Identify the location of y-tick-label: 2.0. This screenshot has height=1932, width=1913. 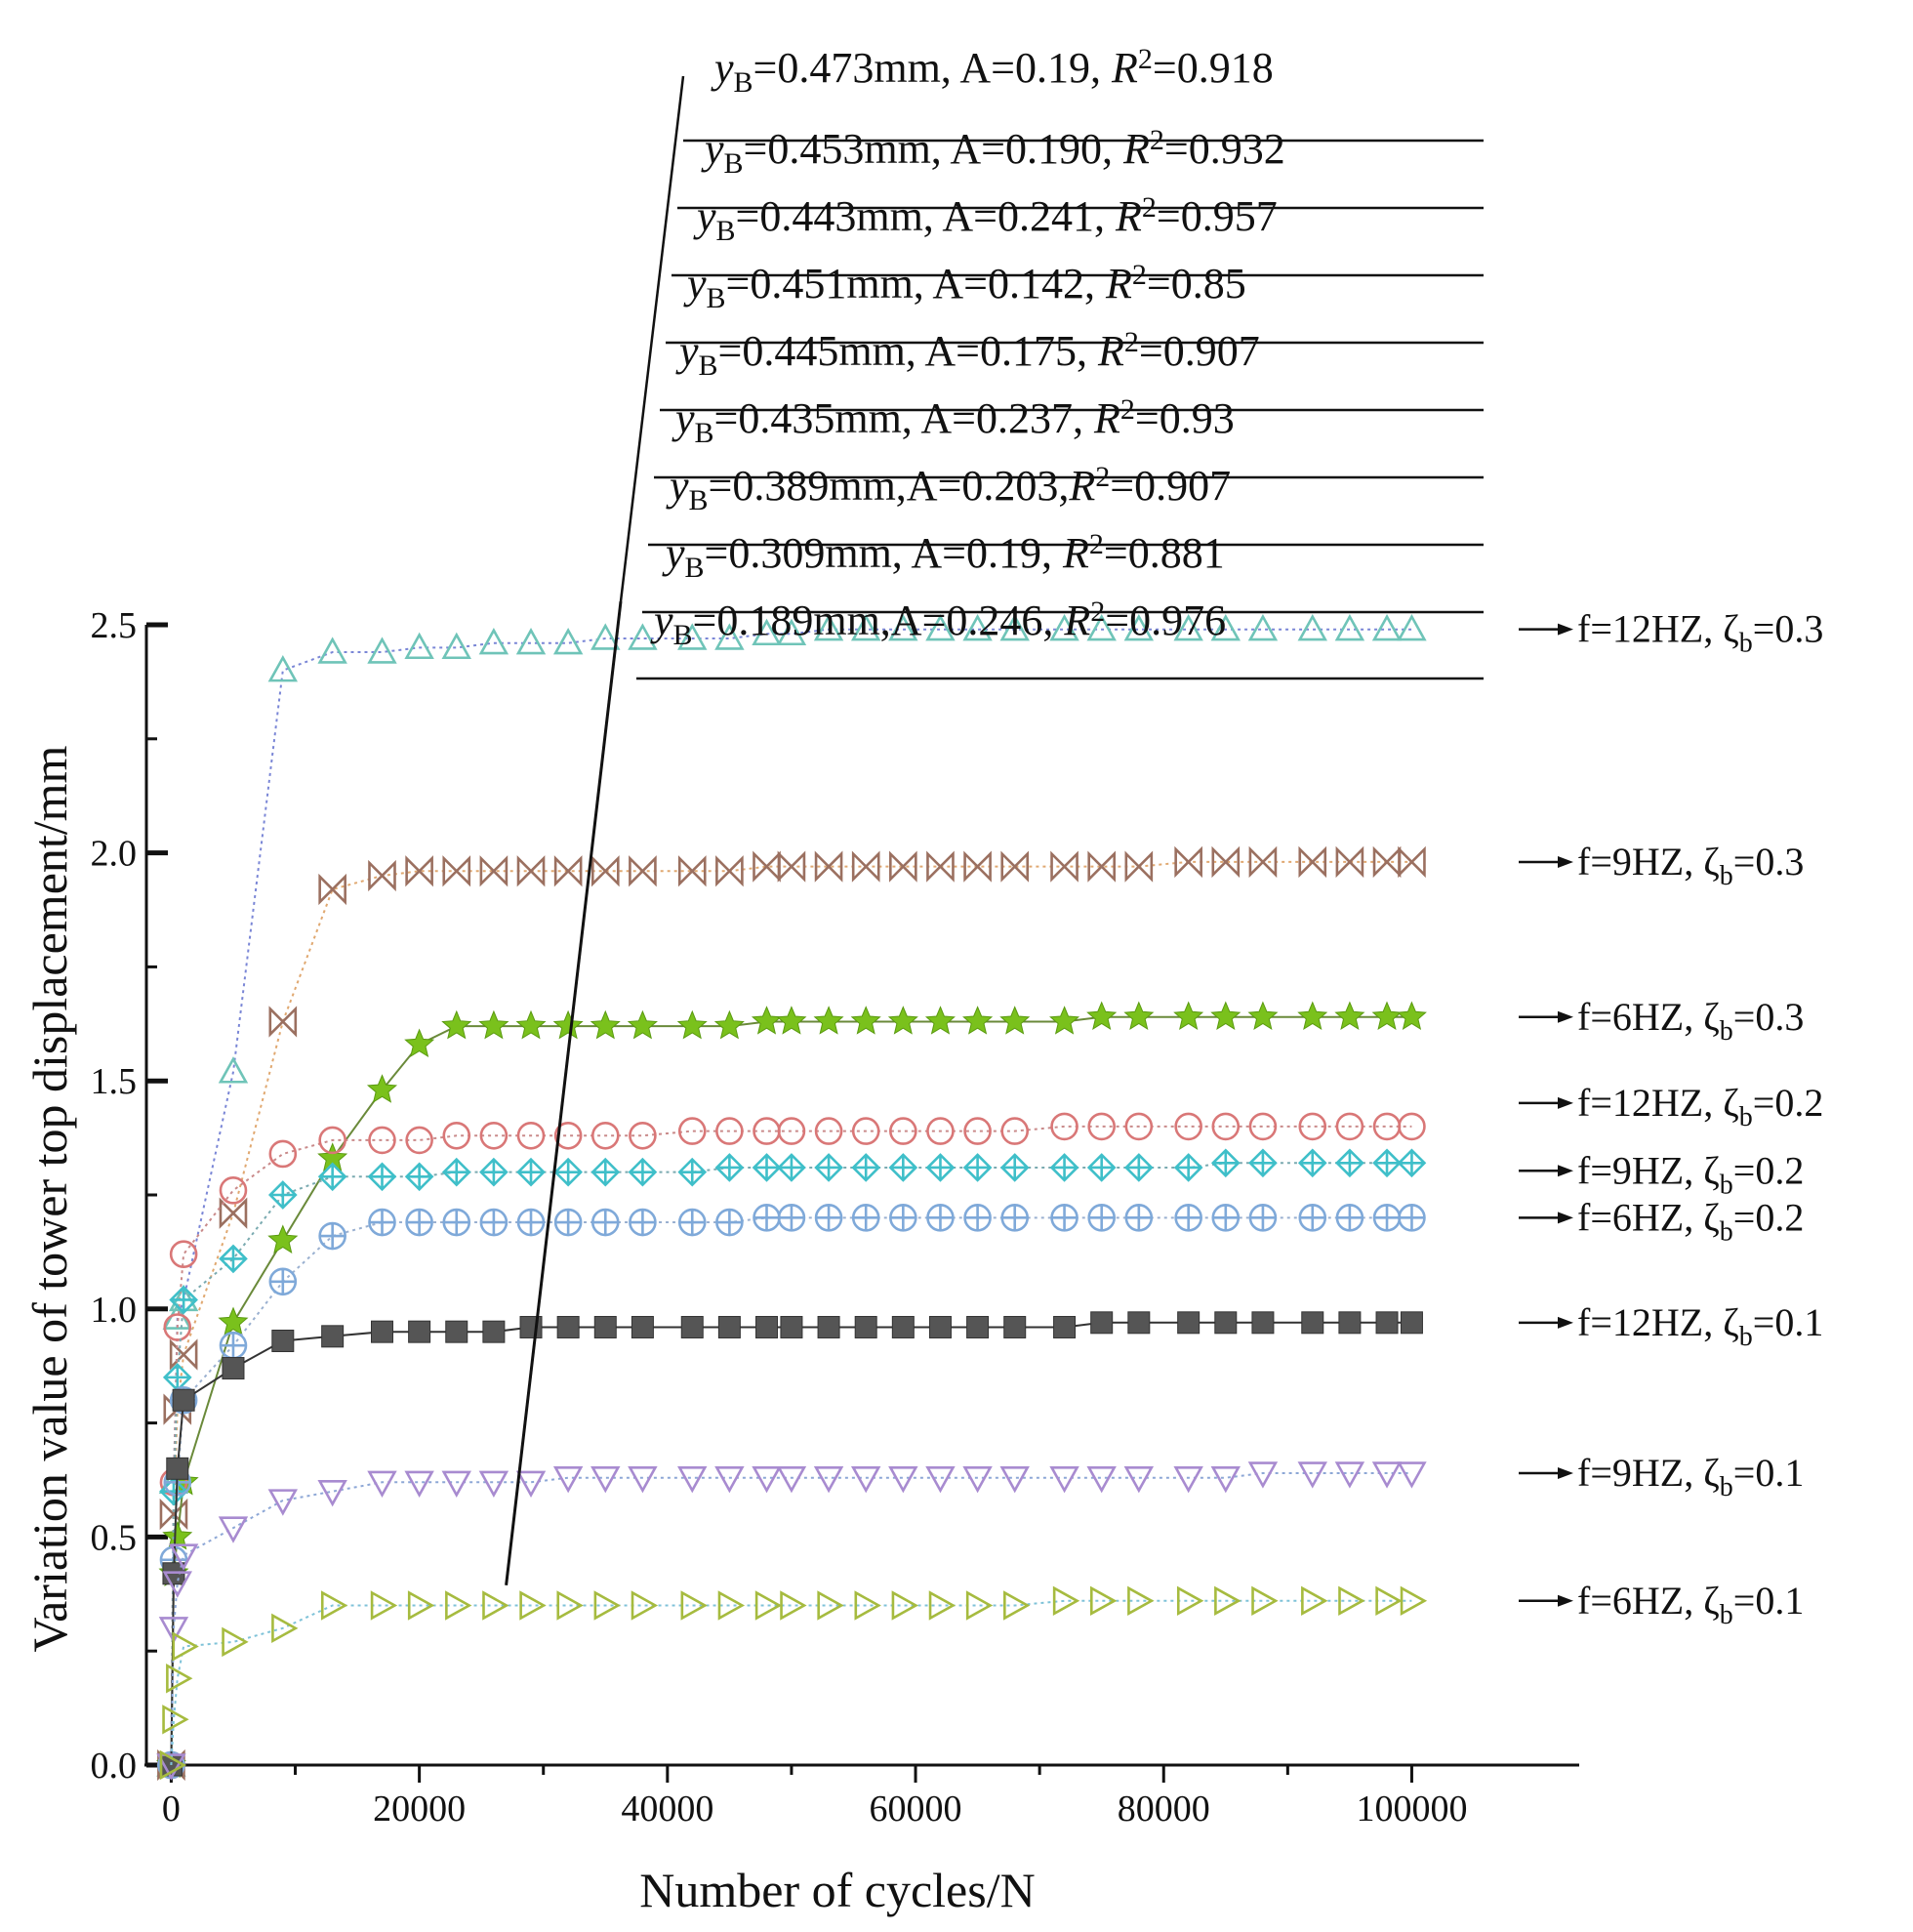
(115, 854).